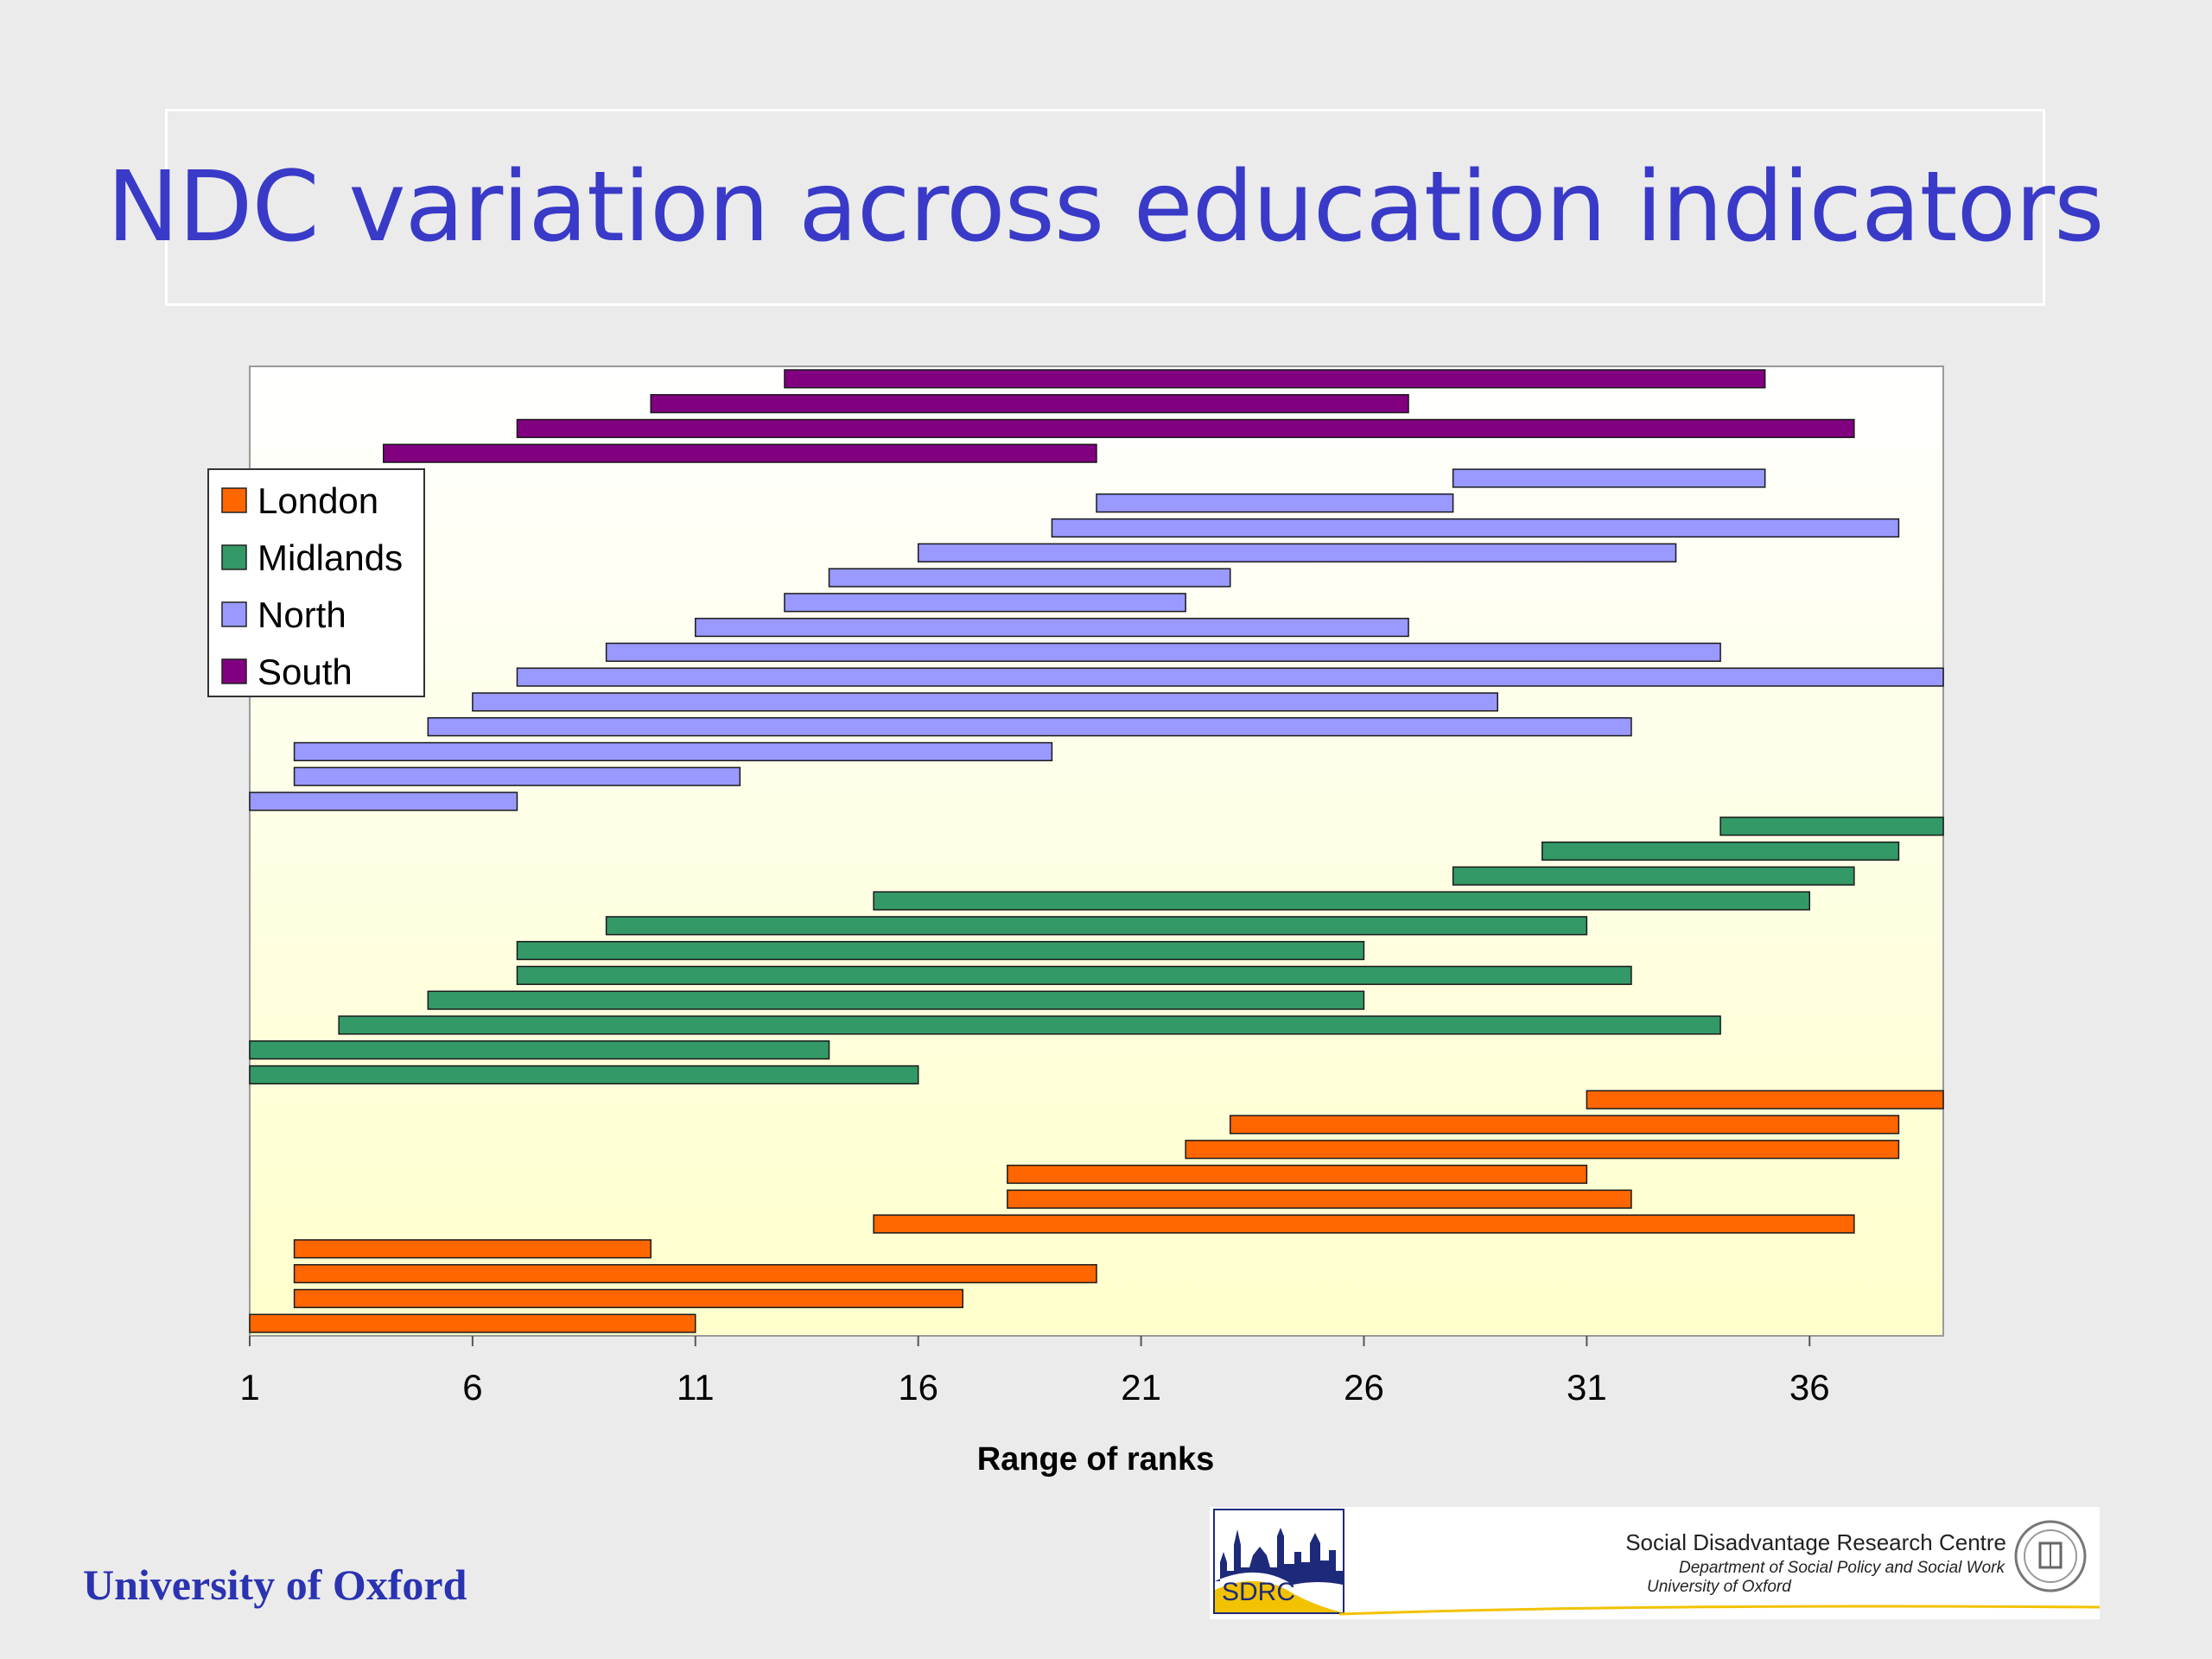 This screenshot has height=1659, width=2212. Describe the element at coordinates (316, 582) in the screenshot. I see `legend: London Midlands North South` at that location.